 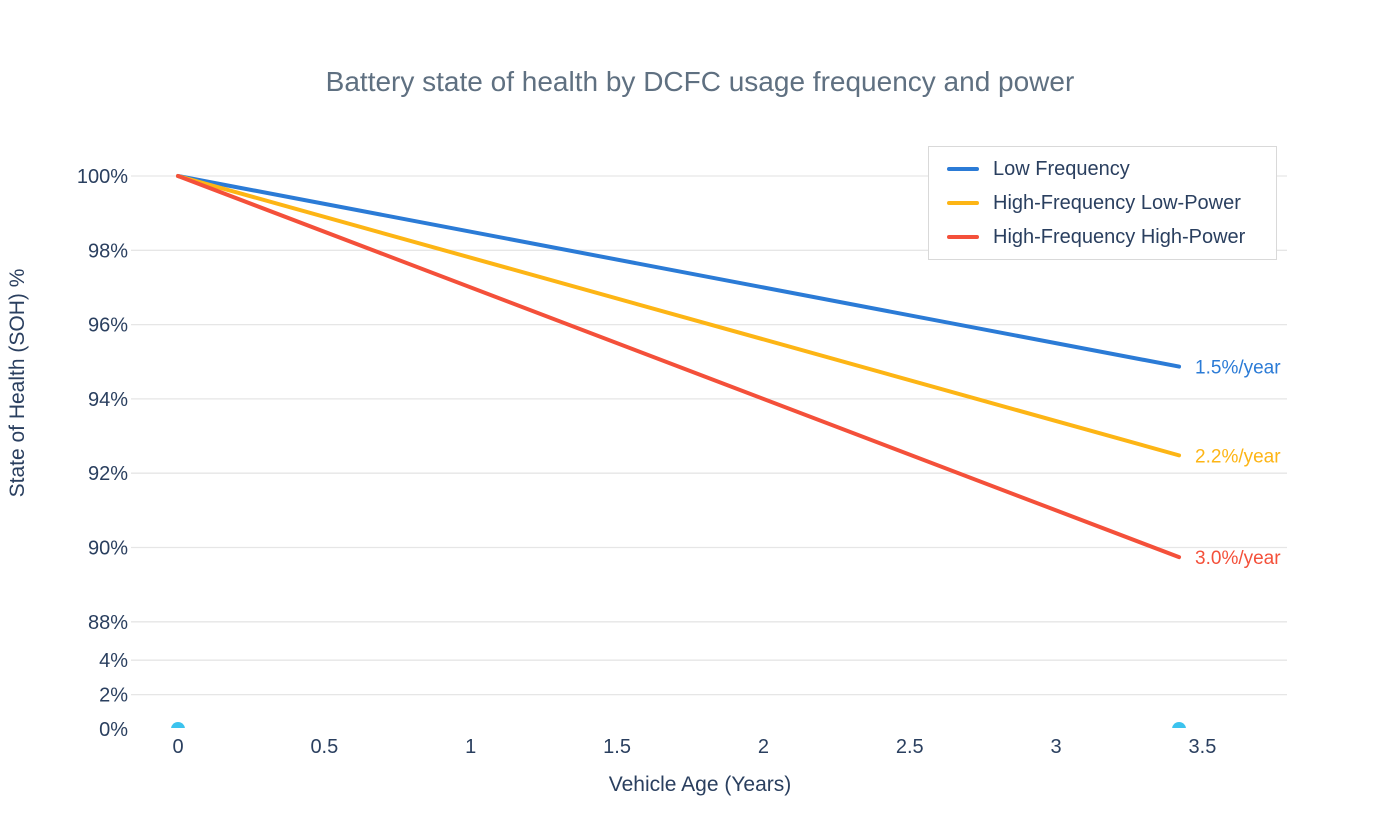 What do you see at coordinates (763, 747) in the screenshot?
I see `x-tick-label: 2` at bounding box center [763, 747].